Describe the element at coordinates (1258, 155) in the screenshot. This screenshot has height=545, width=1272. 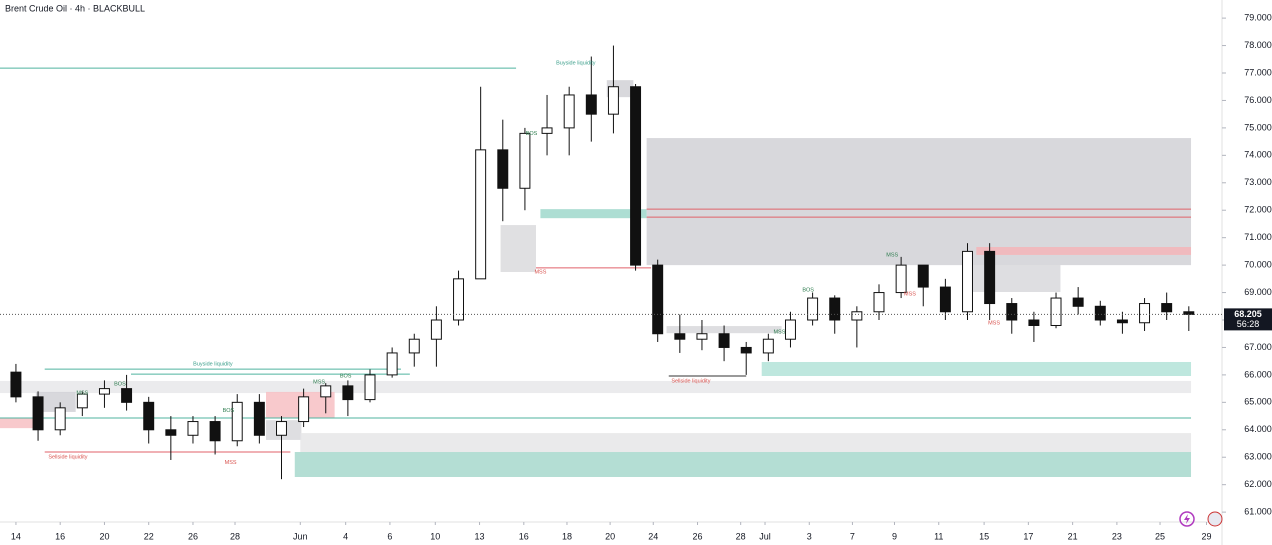
I see `y-tick-label: 74.000` at that location.